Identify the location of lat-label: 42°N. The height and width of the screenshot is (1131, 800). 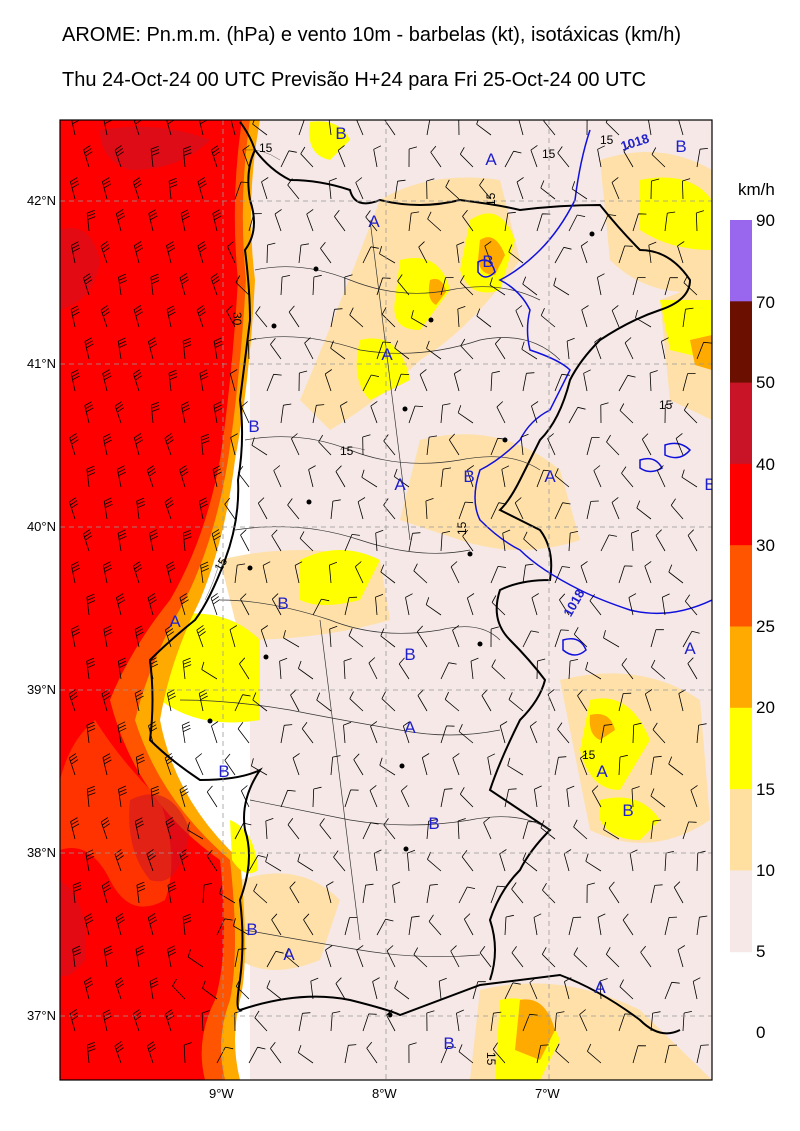
(41, 200).